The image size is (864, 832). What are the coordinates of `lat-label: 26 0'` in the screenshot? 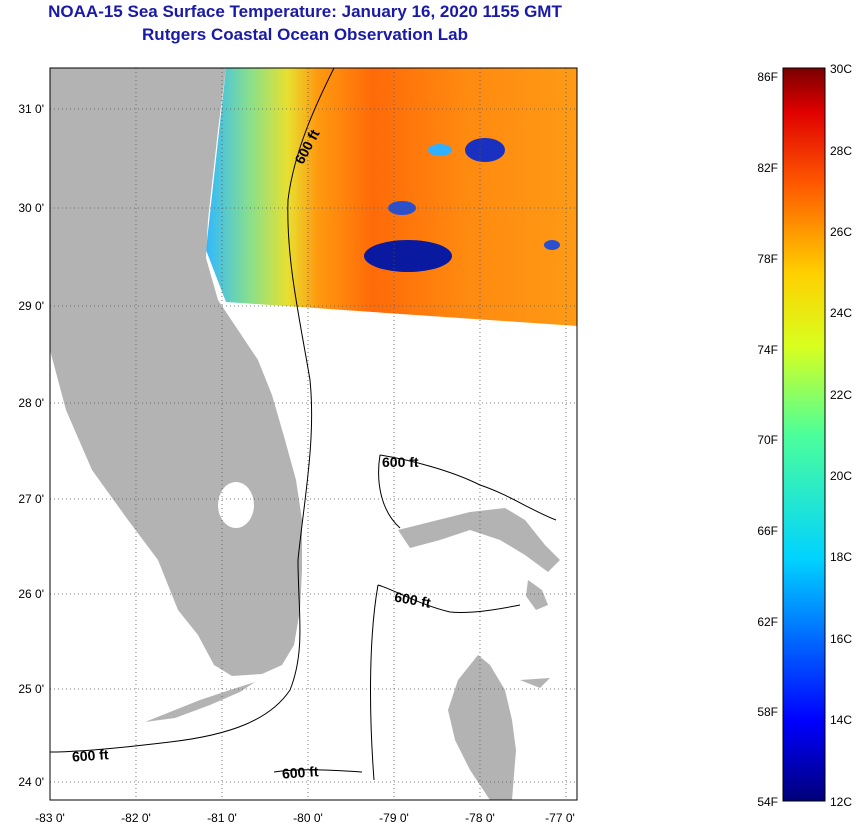 It's located at (31, 594).